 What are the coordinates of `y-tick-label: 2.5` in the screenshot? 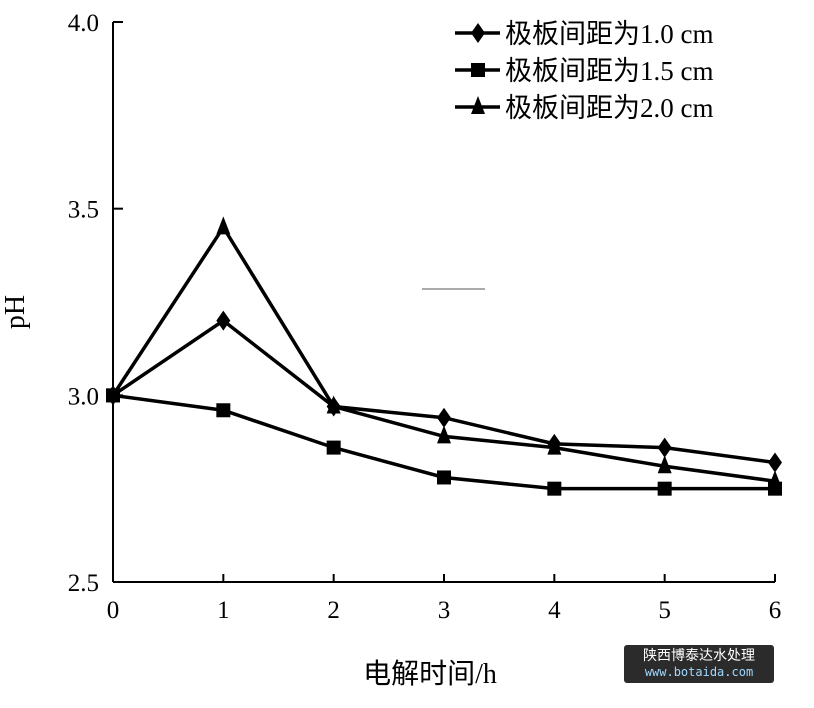 It's located at (83, 583).